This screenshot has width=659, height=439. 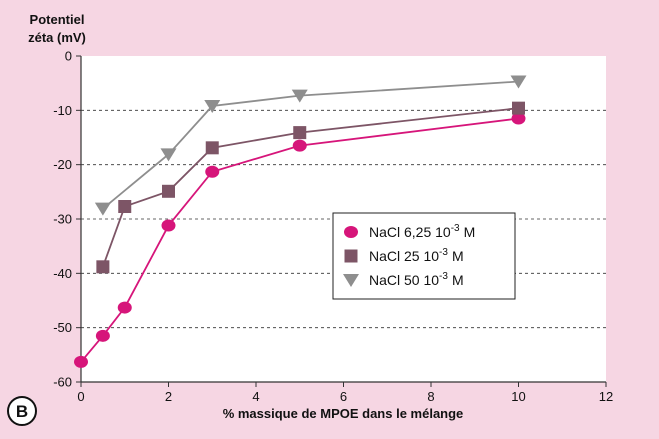 What do you see at coordinates (458, 280) in the screenshot?
I see `legend-label-unit-2: M` at bounding box center [458, 280].